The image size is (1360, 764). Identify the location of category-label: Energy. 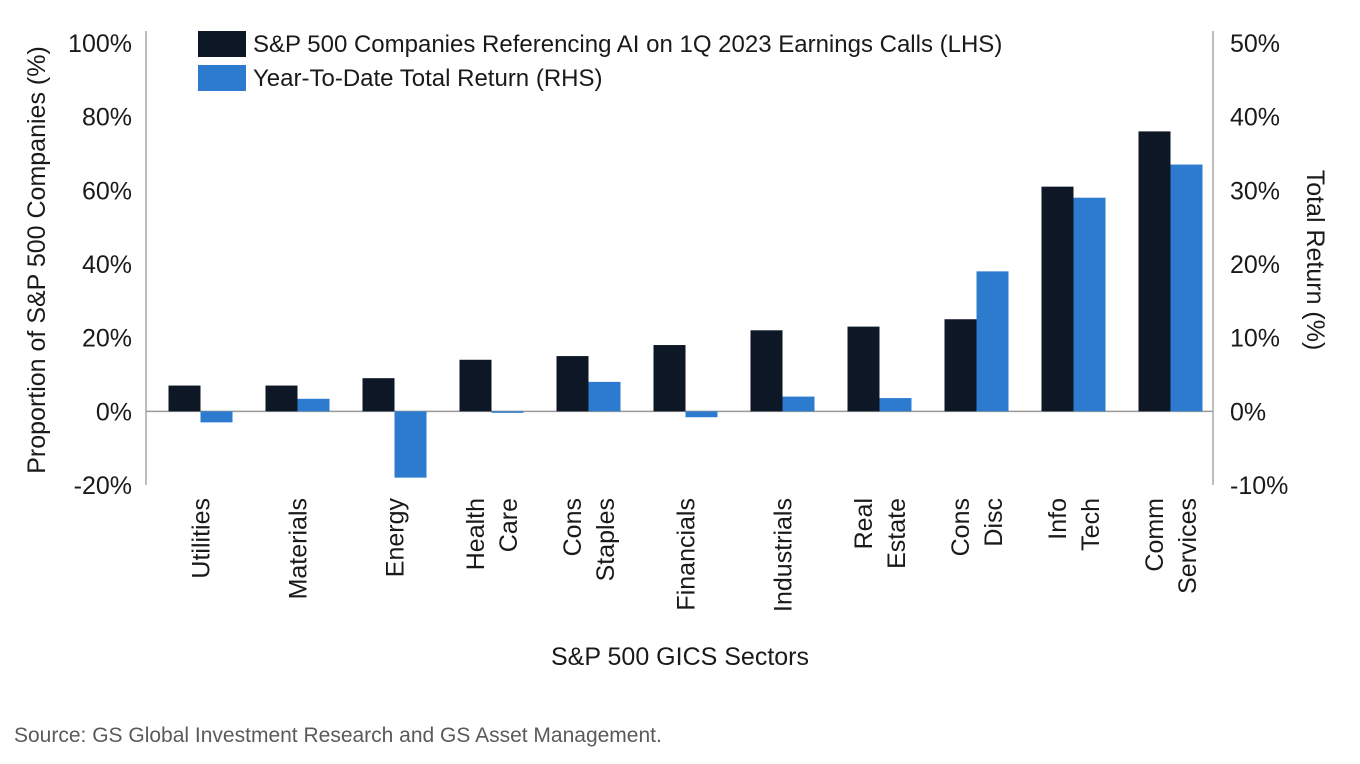
(396, 538).